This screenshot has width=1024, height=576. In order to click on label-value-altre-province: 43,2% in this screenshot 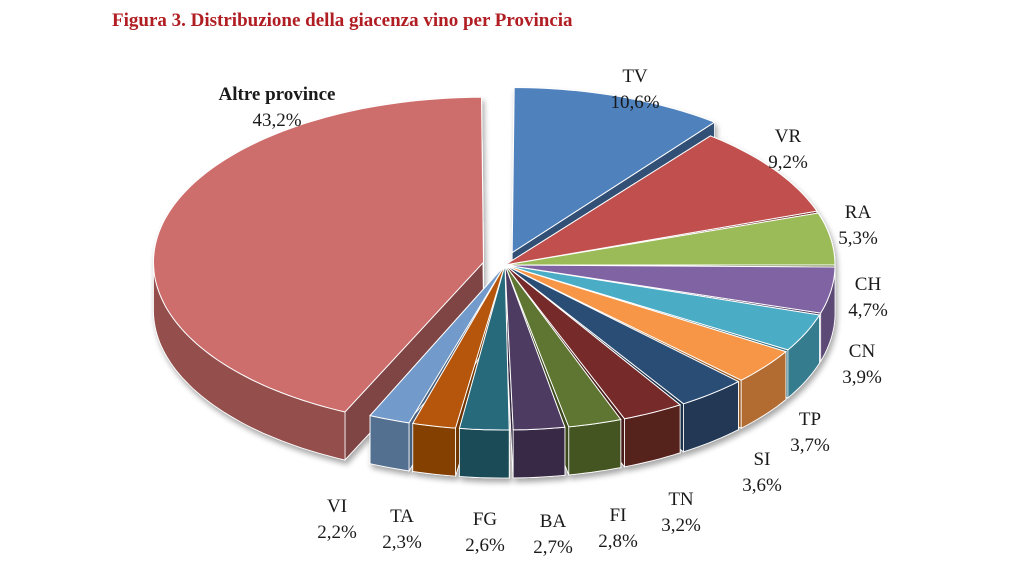, I will do `click(276, 120)`.